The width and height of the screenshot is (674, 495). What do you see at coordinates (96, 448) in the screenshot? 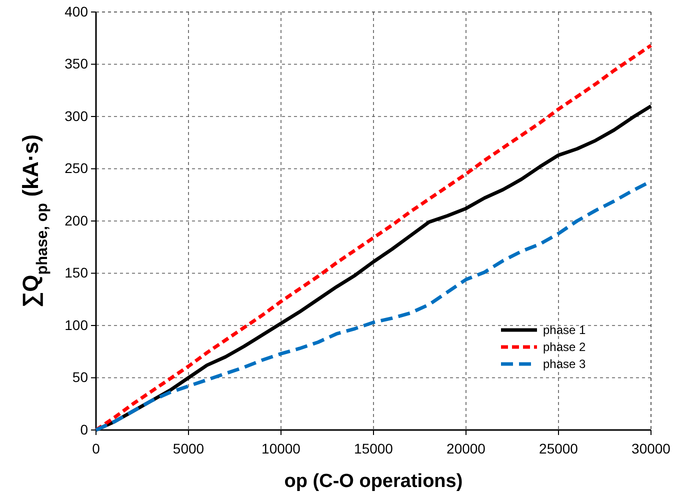
I see `x-tick-label: 0` at bounding box center [96, 448].